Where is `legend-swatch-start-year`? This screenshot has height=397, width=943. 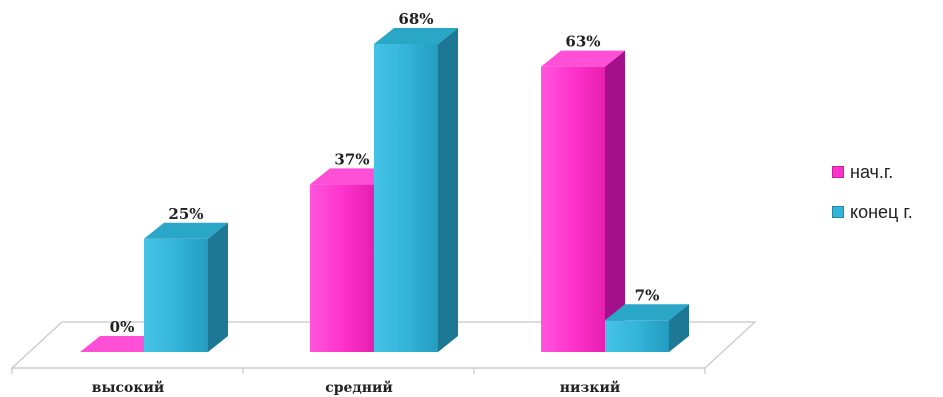 legend-swatch-start-year is located at coordinates (838, 172).